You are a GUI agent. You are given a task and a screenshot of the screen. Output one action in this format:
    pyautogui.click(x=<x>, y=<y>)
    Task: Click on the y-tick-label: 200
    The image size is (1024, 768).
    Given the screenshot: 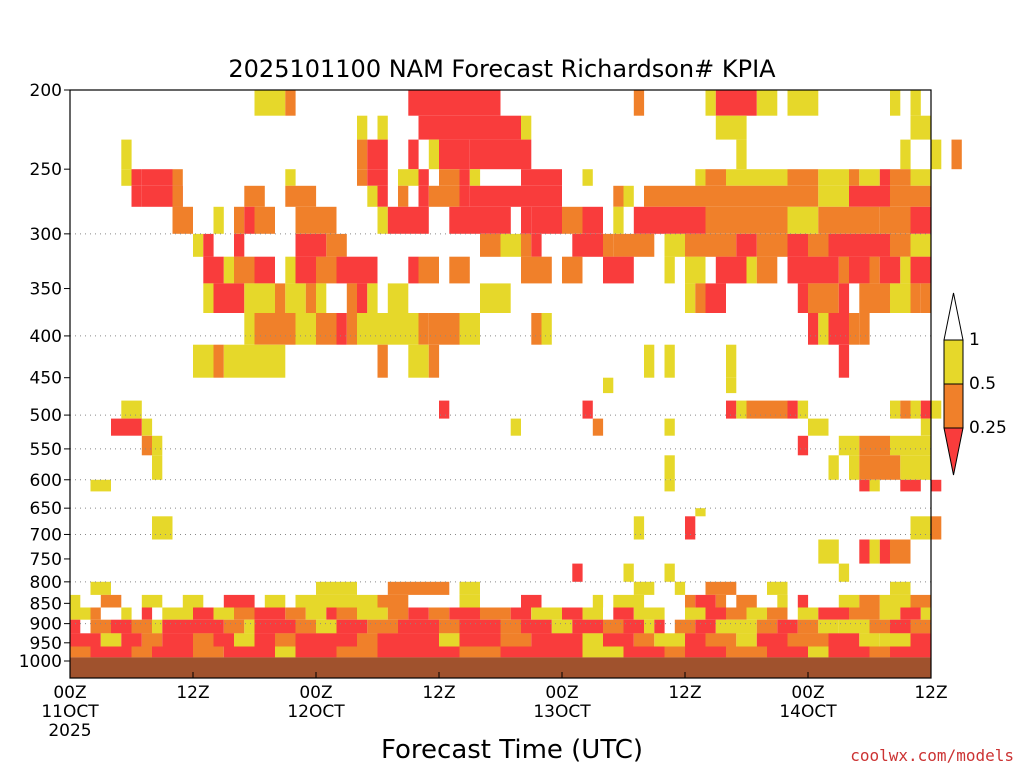 What is the action you would take?
    pyautogui.click(x=46, y=91)
    